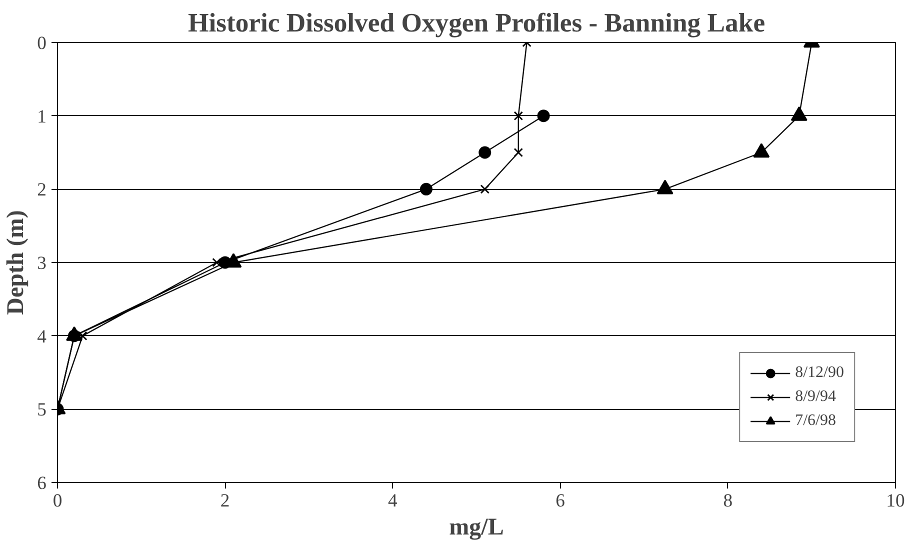  What do you see at coordinates (895, 501) in the screenshot?
I see `x-tick-label: 10` at bounding box center [895, 501].